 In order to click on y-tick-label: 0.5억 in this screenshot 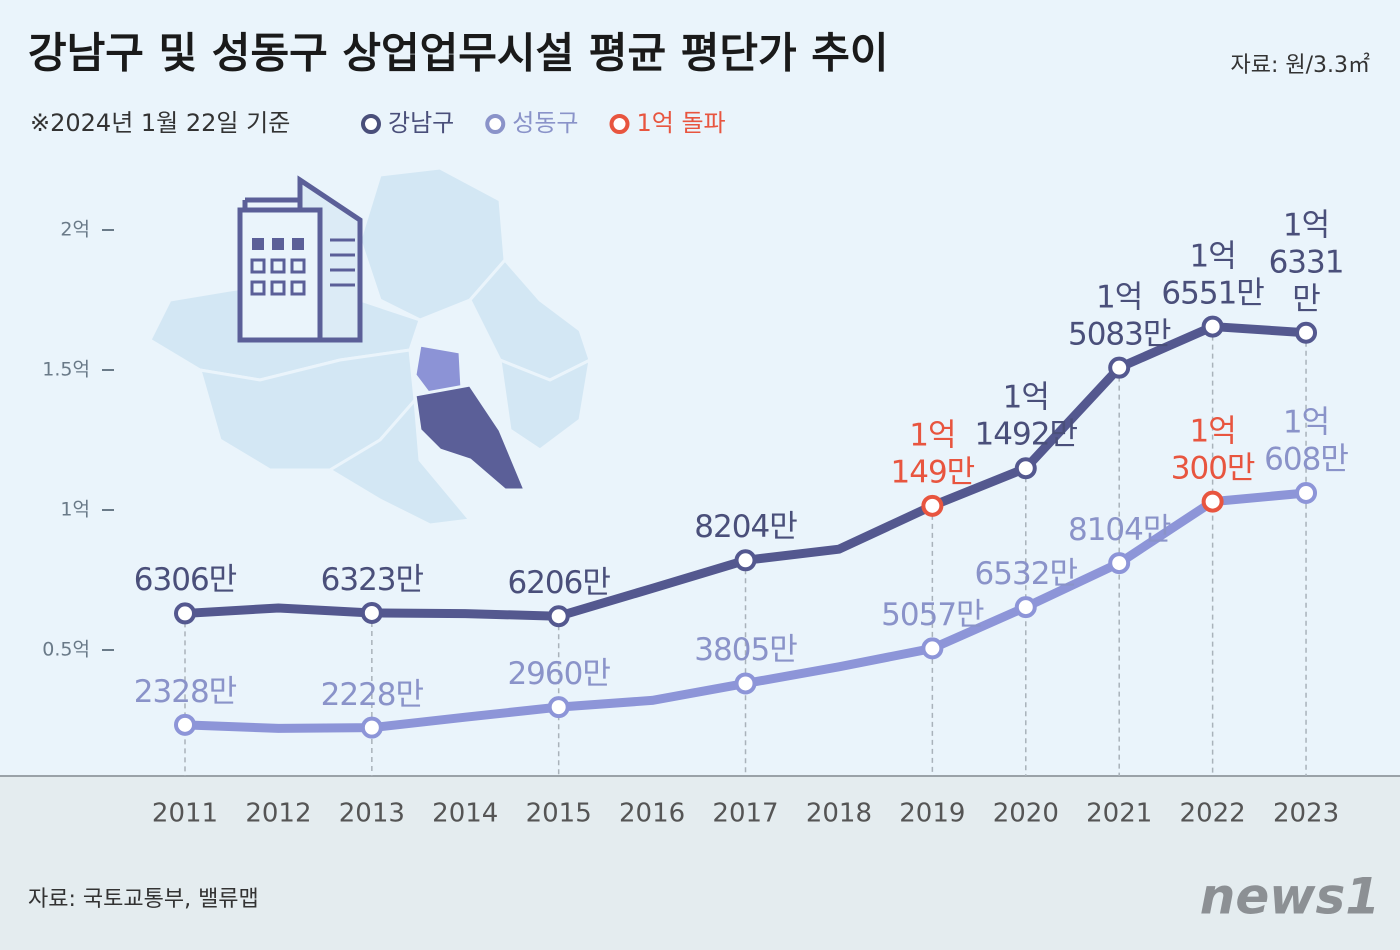, I will do `click(66, 650)`.